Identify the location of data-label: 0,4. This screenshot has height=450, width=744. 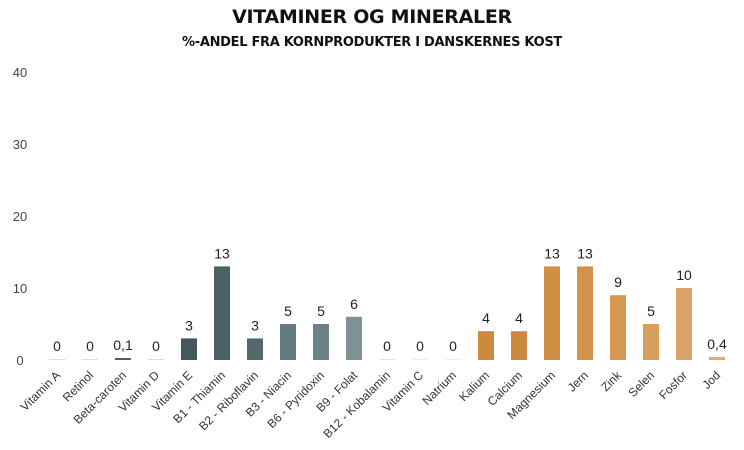
(717, 344).